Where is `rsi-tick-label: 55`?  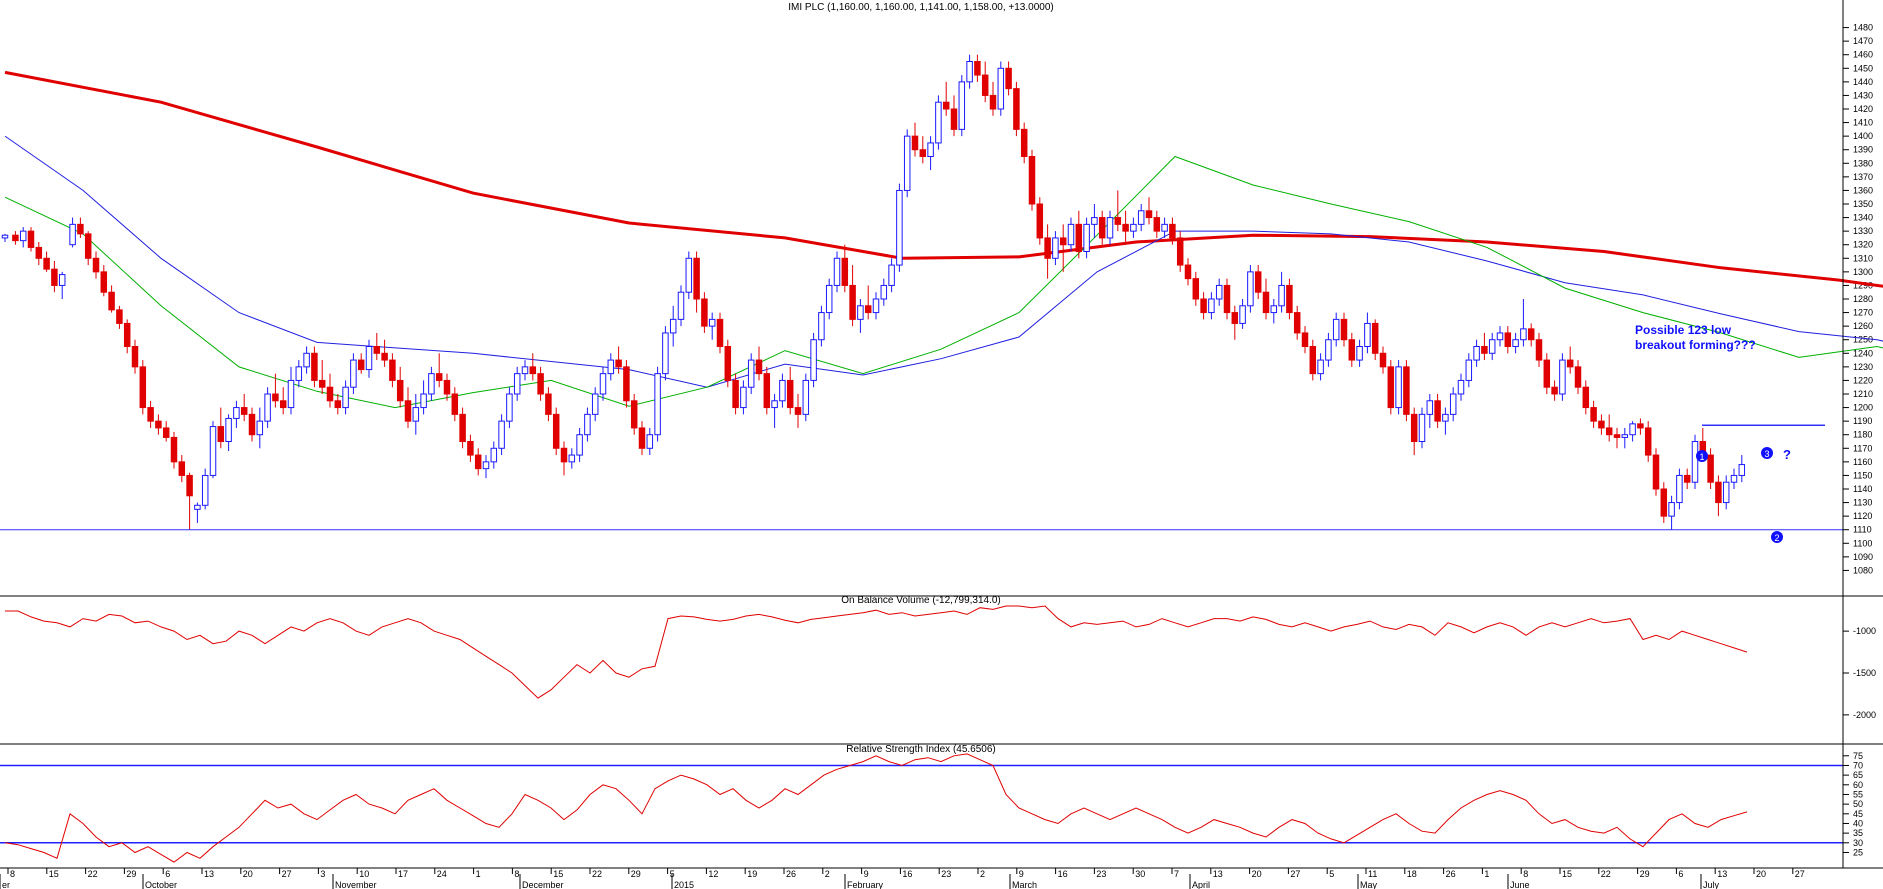
rsi-tick-label: 55 is located at coordinates (1858, 794).